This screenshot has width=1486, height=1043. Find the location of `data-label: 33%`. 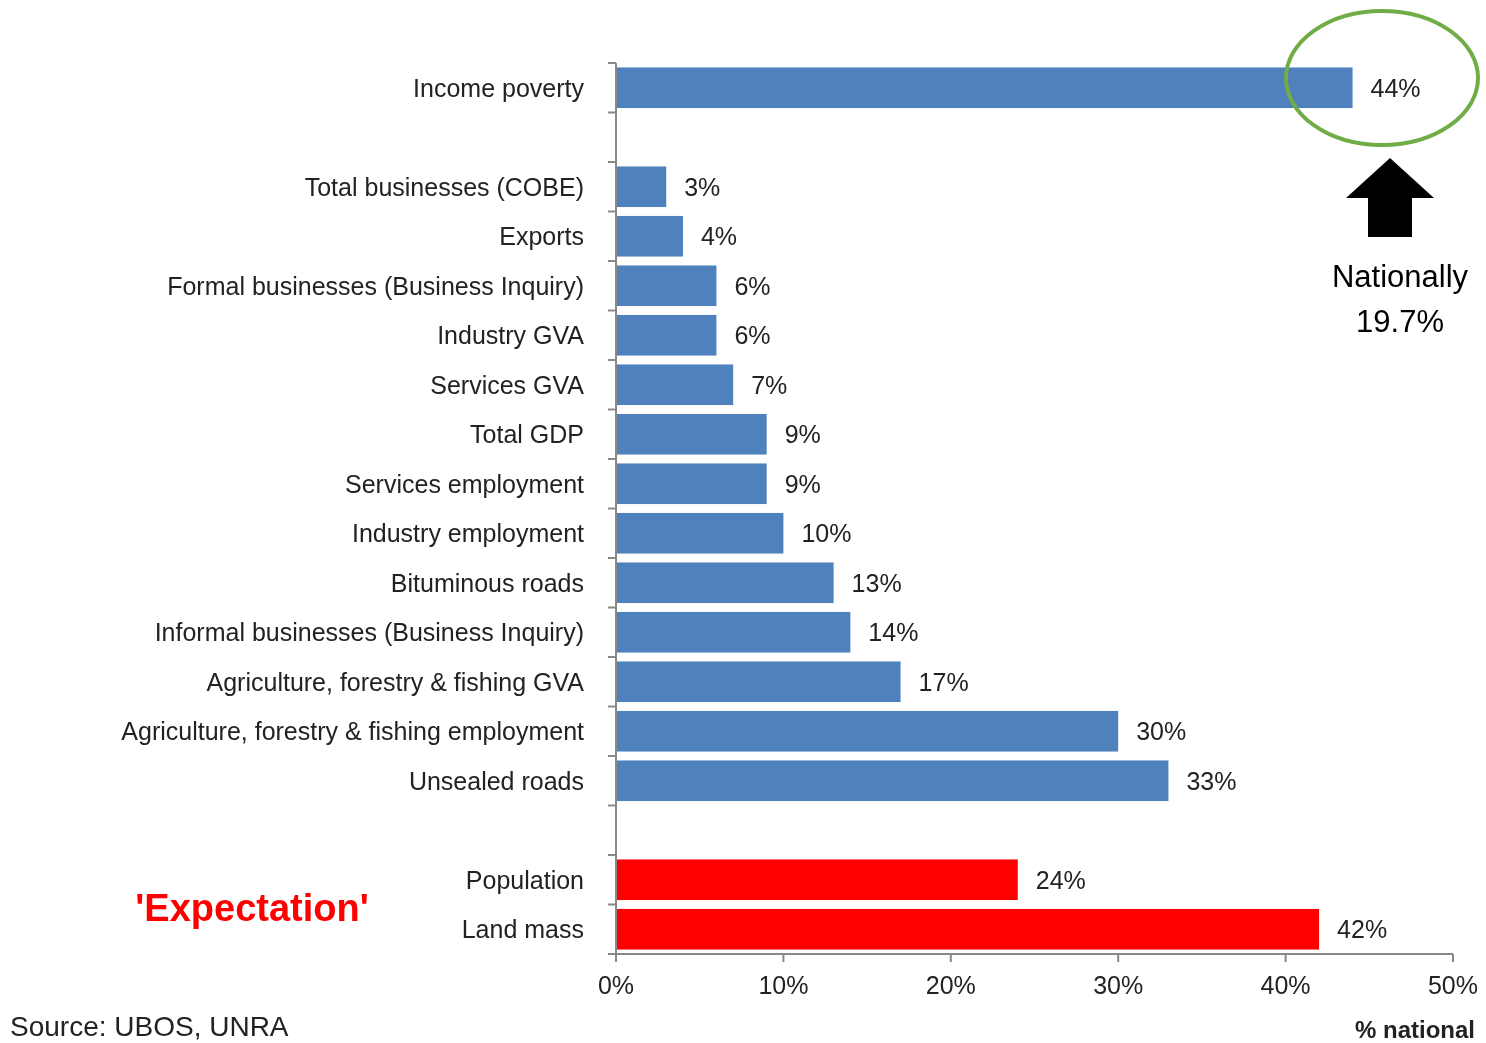

data-label: 33% is located at coordinates (1211, 780).